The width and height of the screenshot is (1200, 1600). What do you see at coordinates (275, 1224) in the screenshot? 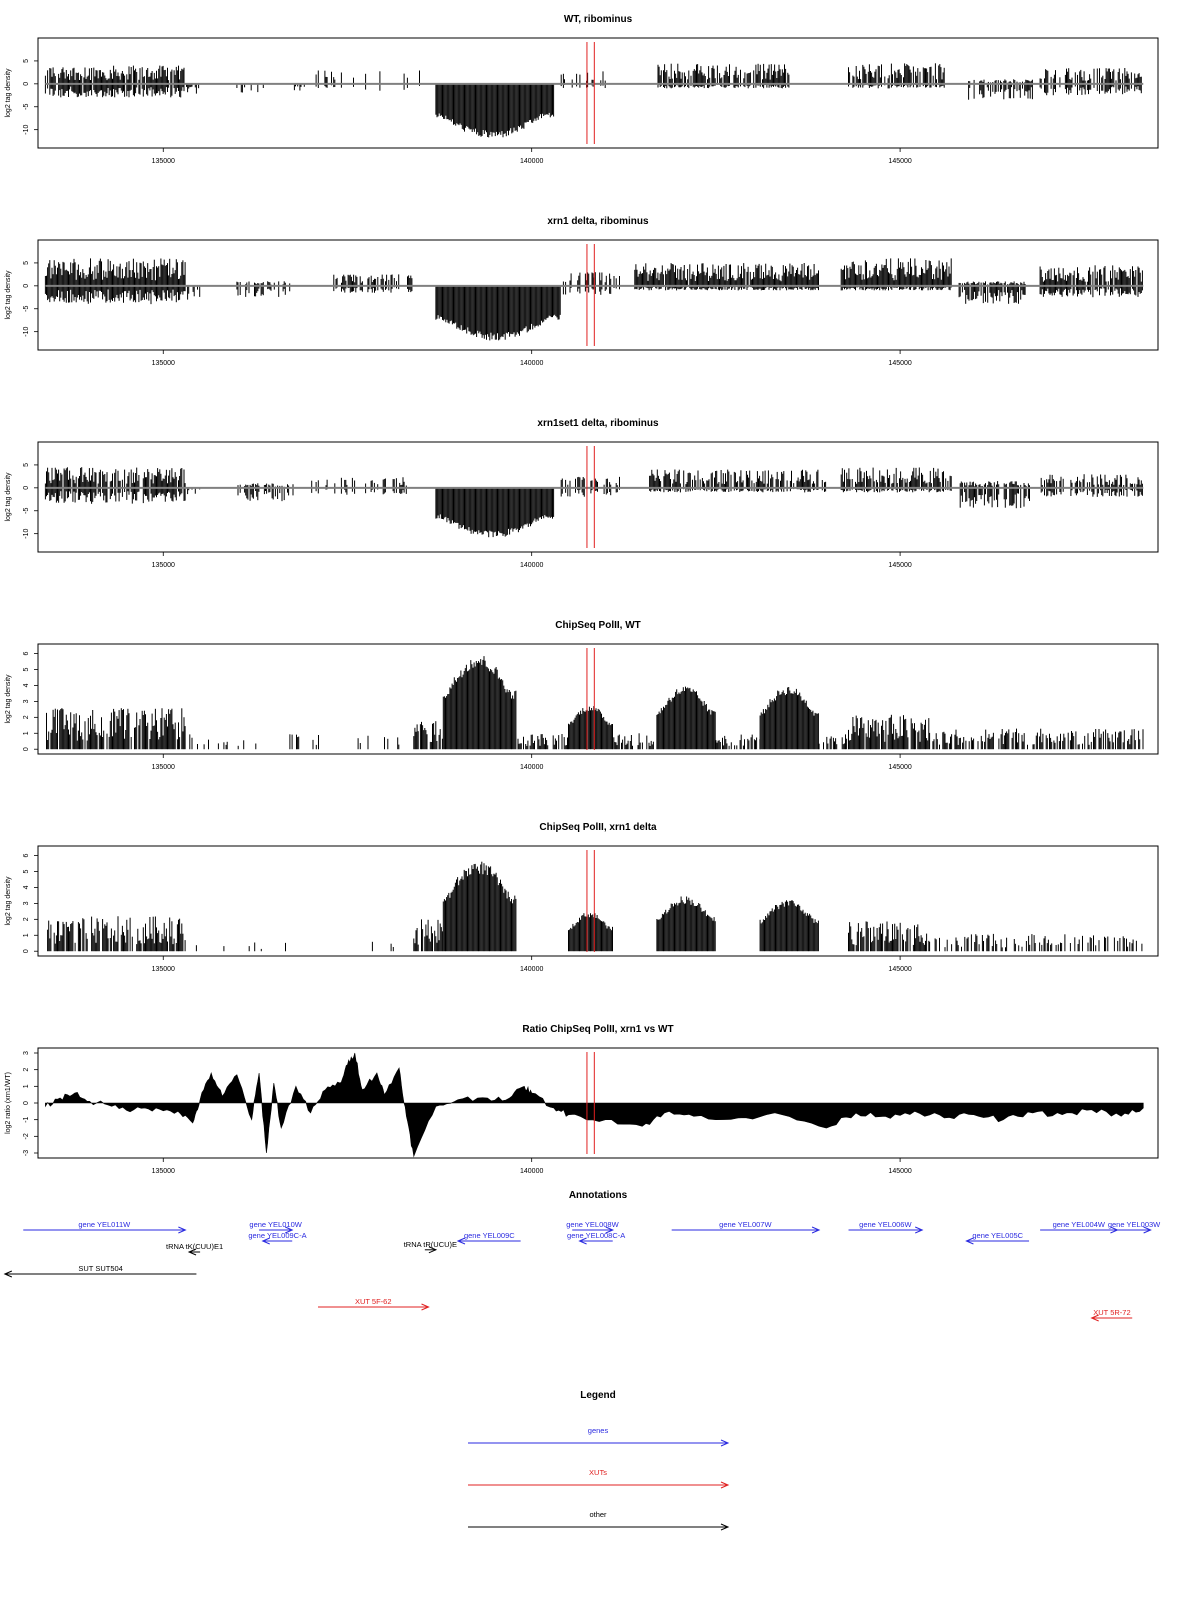
I see `feature-label: gene YEL010W` at bounding box center [275, 1224].